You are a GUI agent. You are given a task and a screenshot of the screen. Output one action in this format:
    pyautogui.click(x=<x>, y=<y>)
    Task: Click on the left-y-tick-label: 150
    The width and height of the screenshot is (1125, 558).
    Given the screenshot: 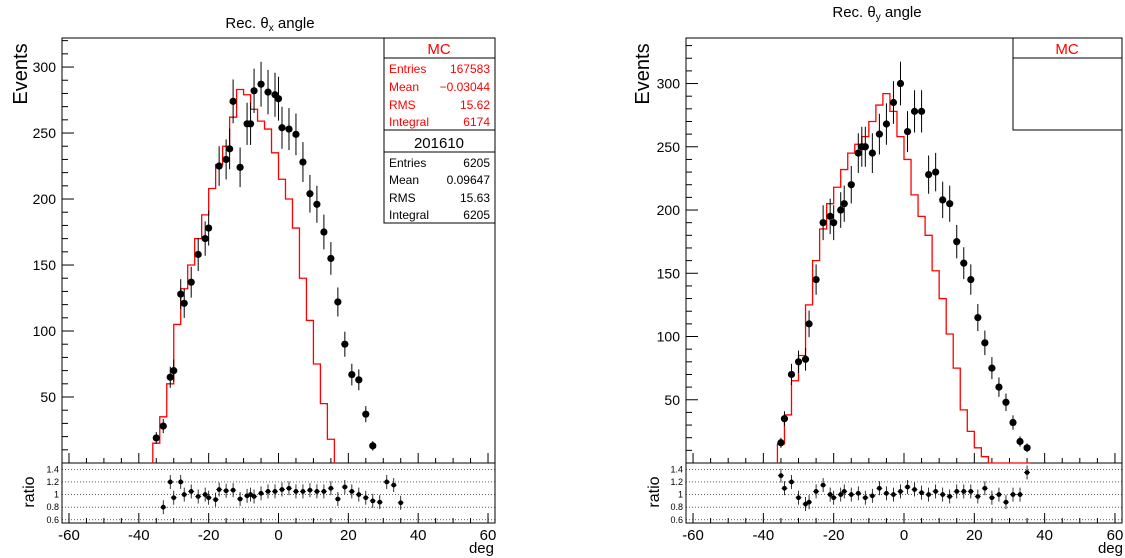 What is the action you would take?
    pyautogui.click(x=45, y=265)
    